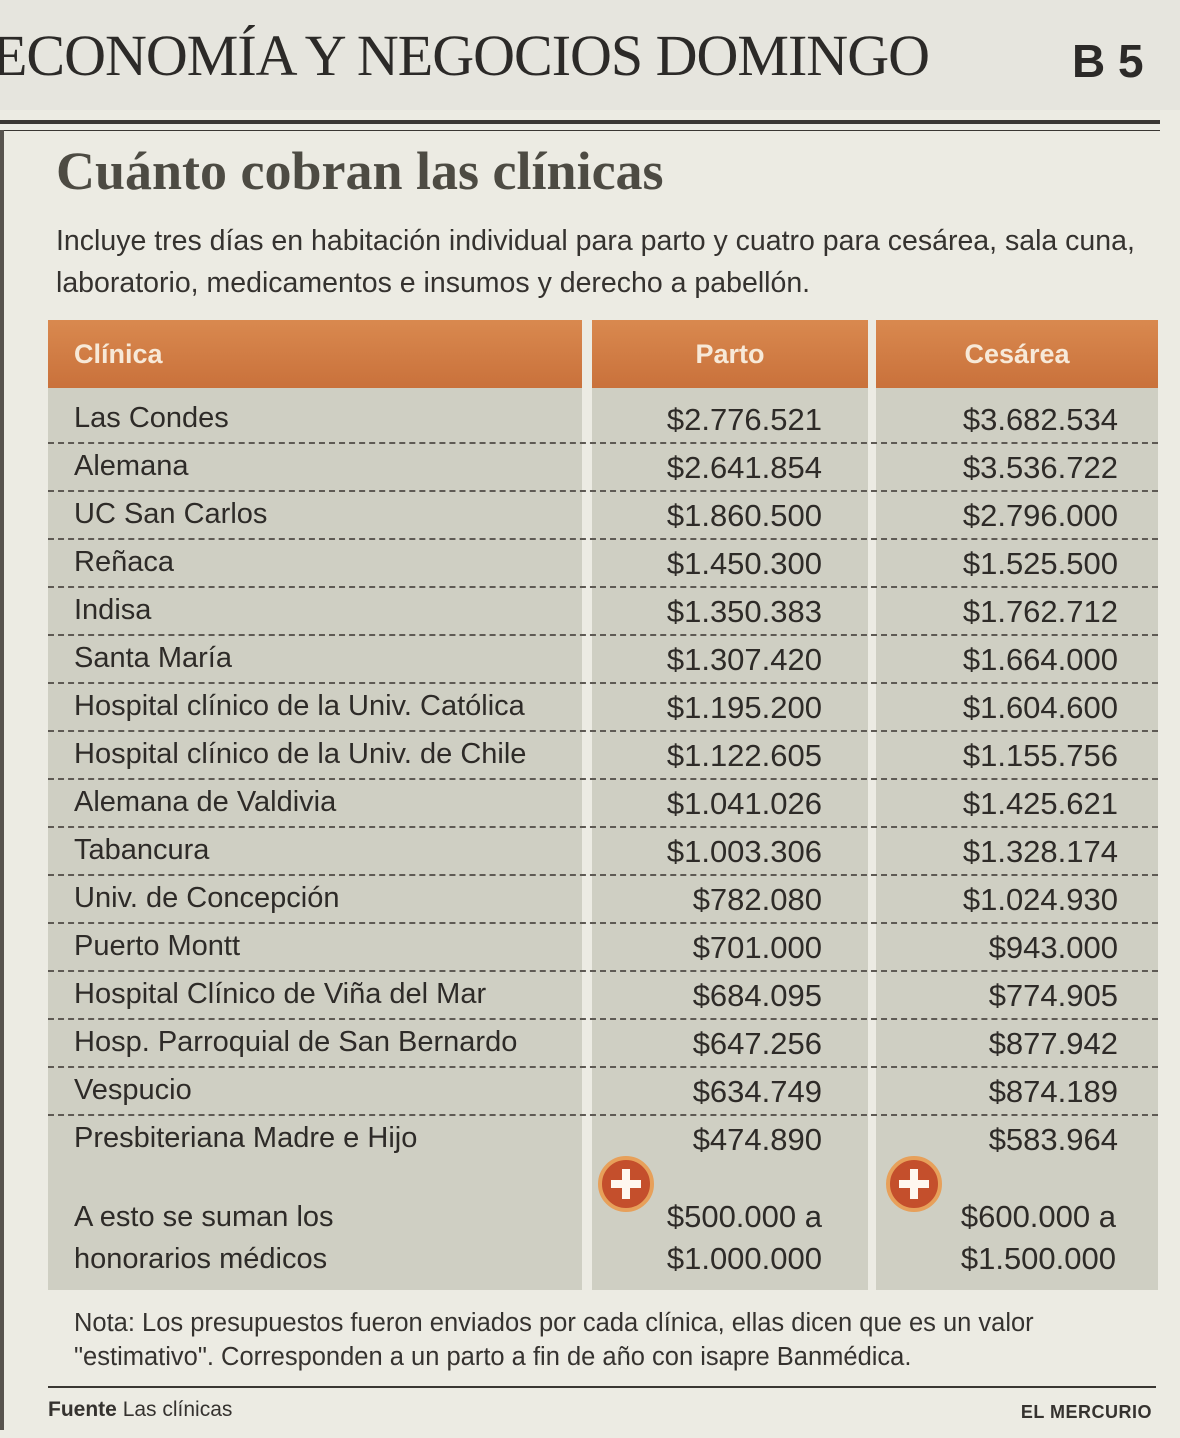 This screenshot has height=1438, width=1180. Describe the element at coordinates (1040, 851) in the screenshot. I see `cesarea-price: $1.328.174` at that location.